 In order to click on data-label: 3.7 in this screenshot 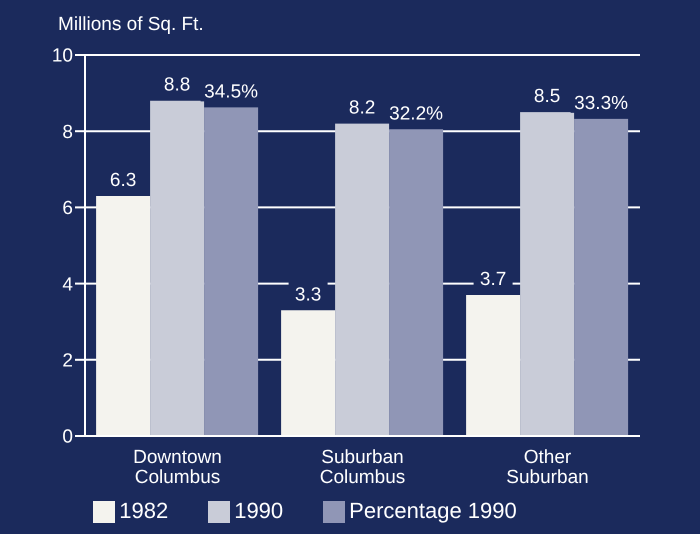, I will do `click(493, 279)`.